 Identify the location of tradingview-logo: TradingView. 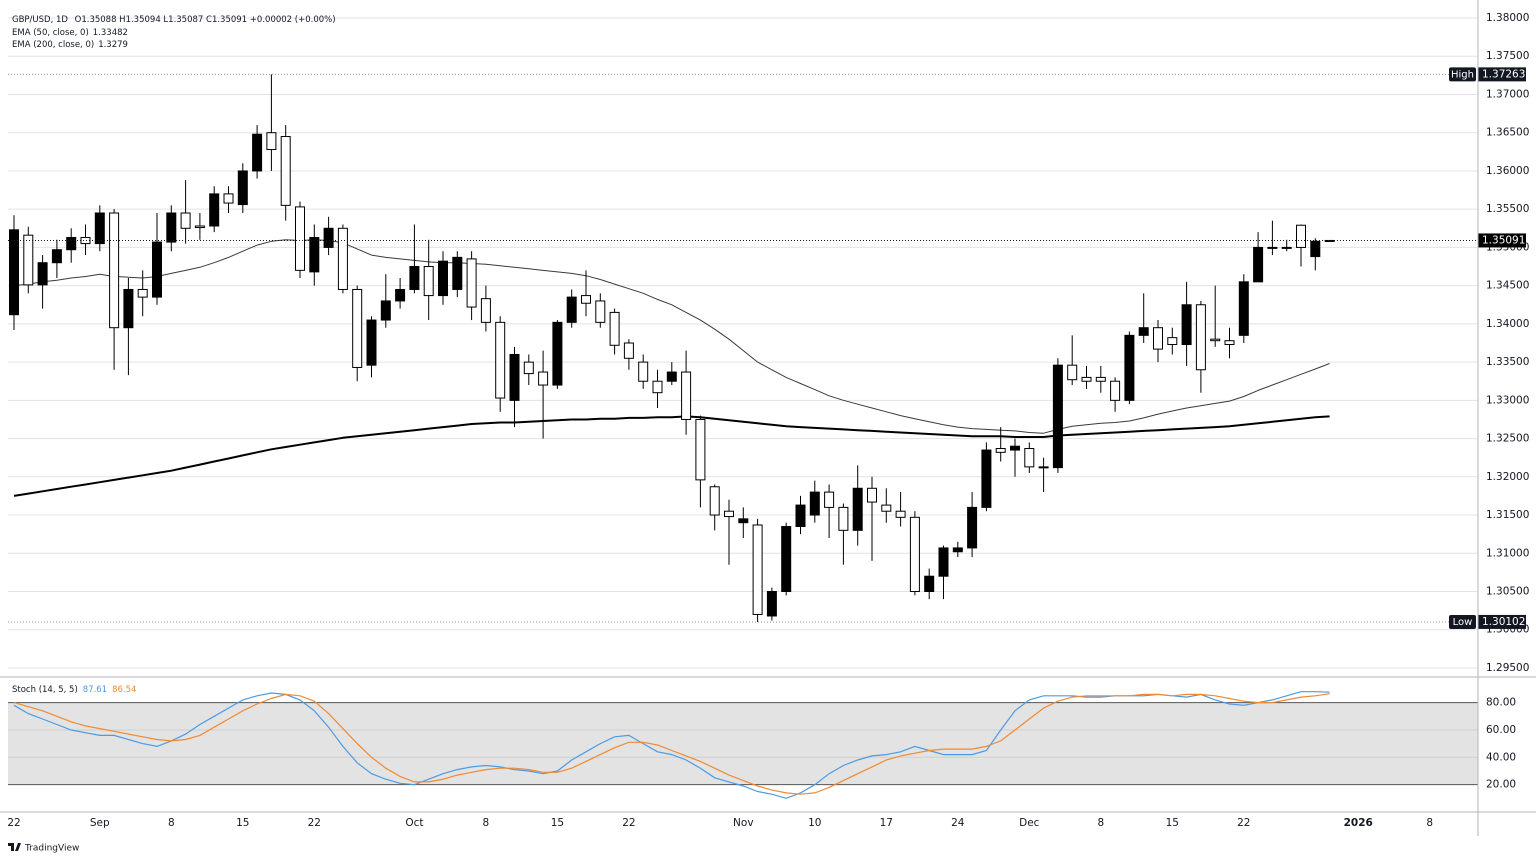
(43, 848).